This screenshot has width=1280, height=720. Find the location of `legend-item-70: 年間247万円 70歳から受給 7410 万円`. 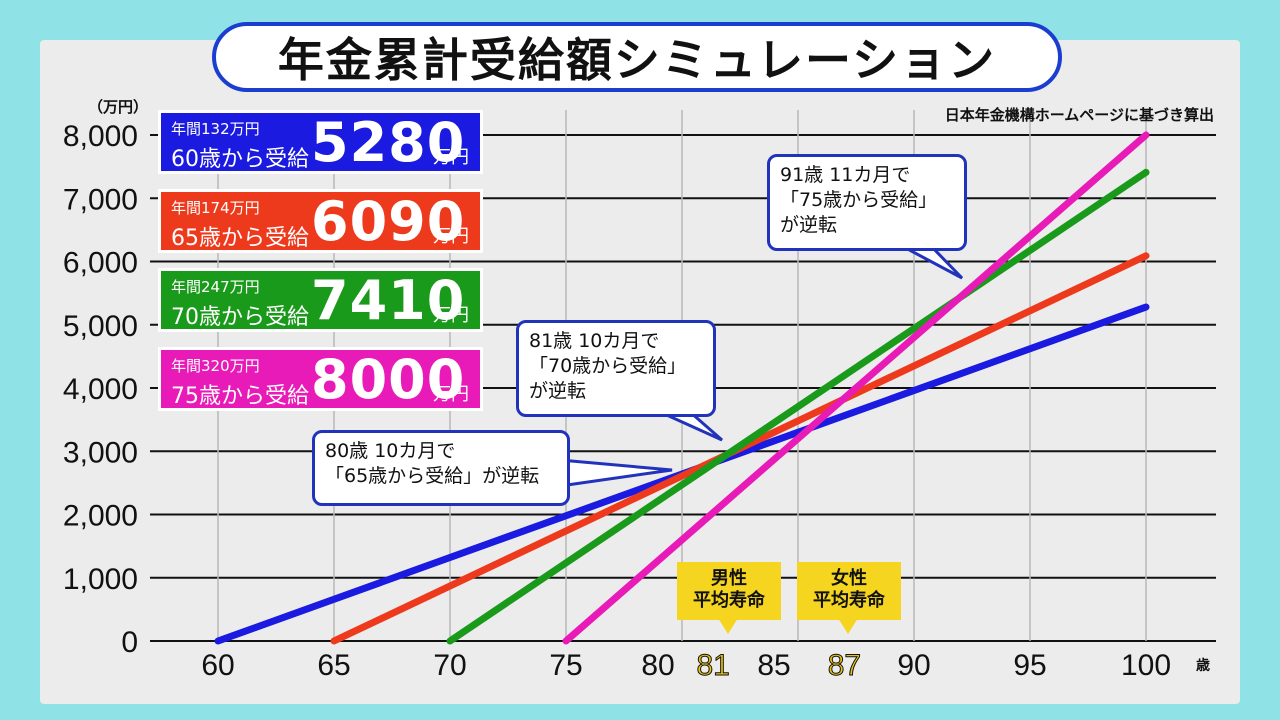

legend-item-70: 年間247万円 70歳から受給 7410 万円 is located at coordinates (320, 300).